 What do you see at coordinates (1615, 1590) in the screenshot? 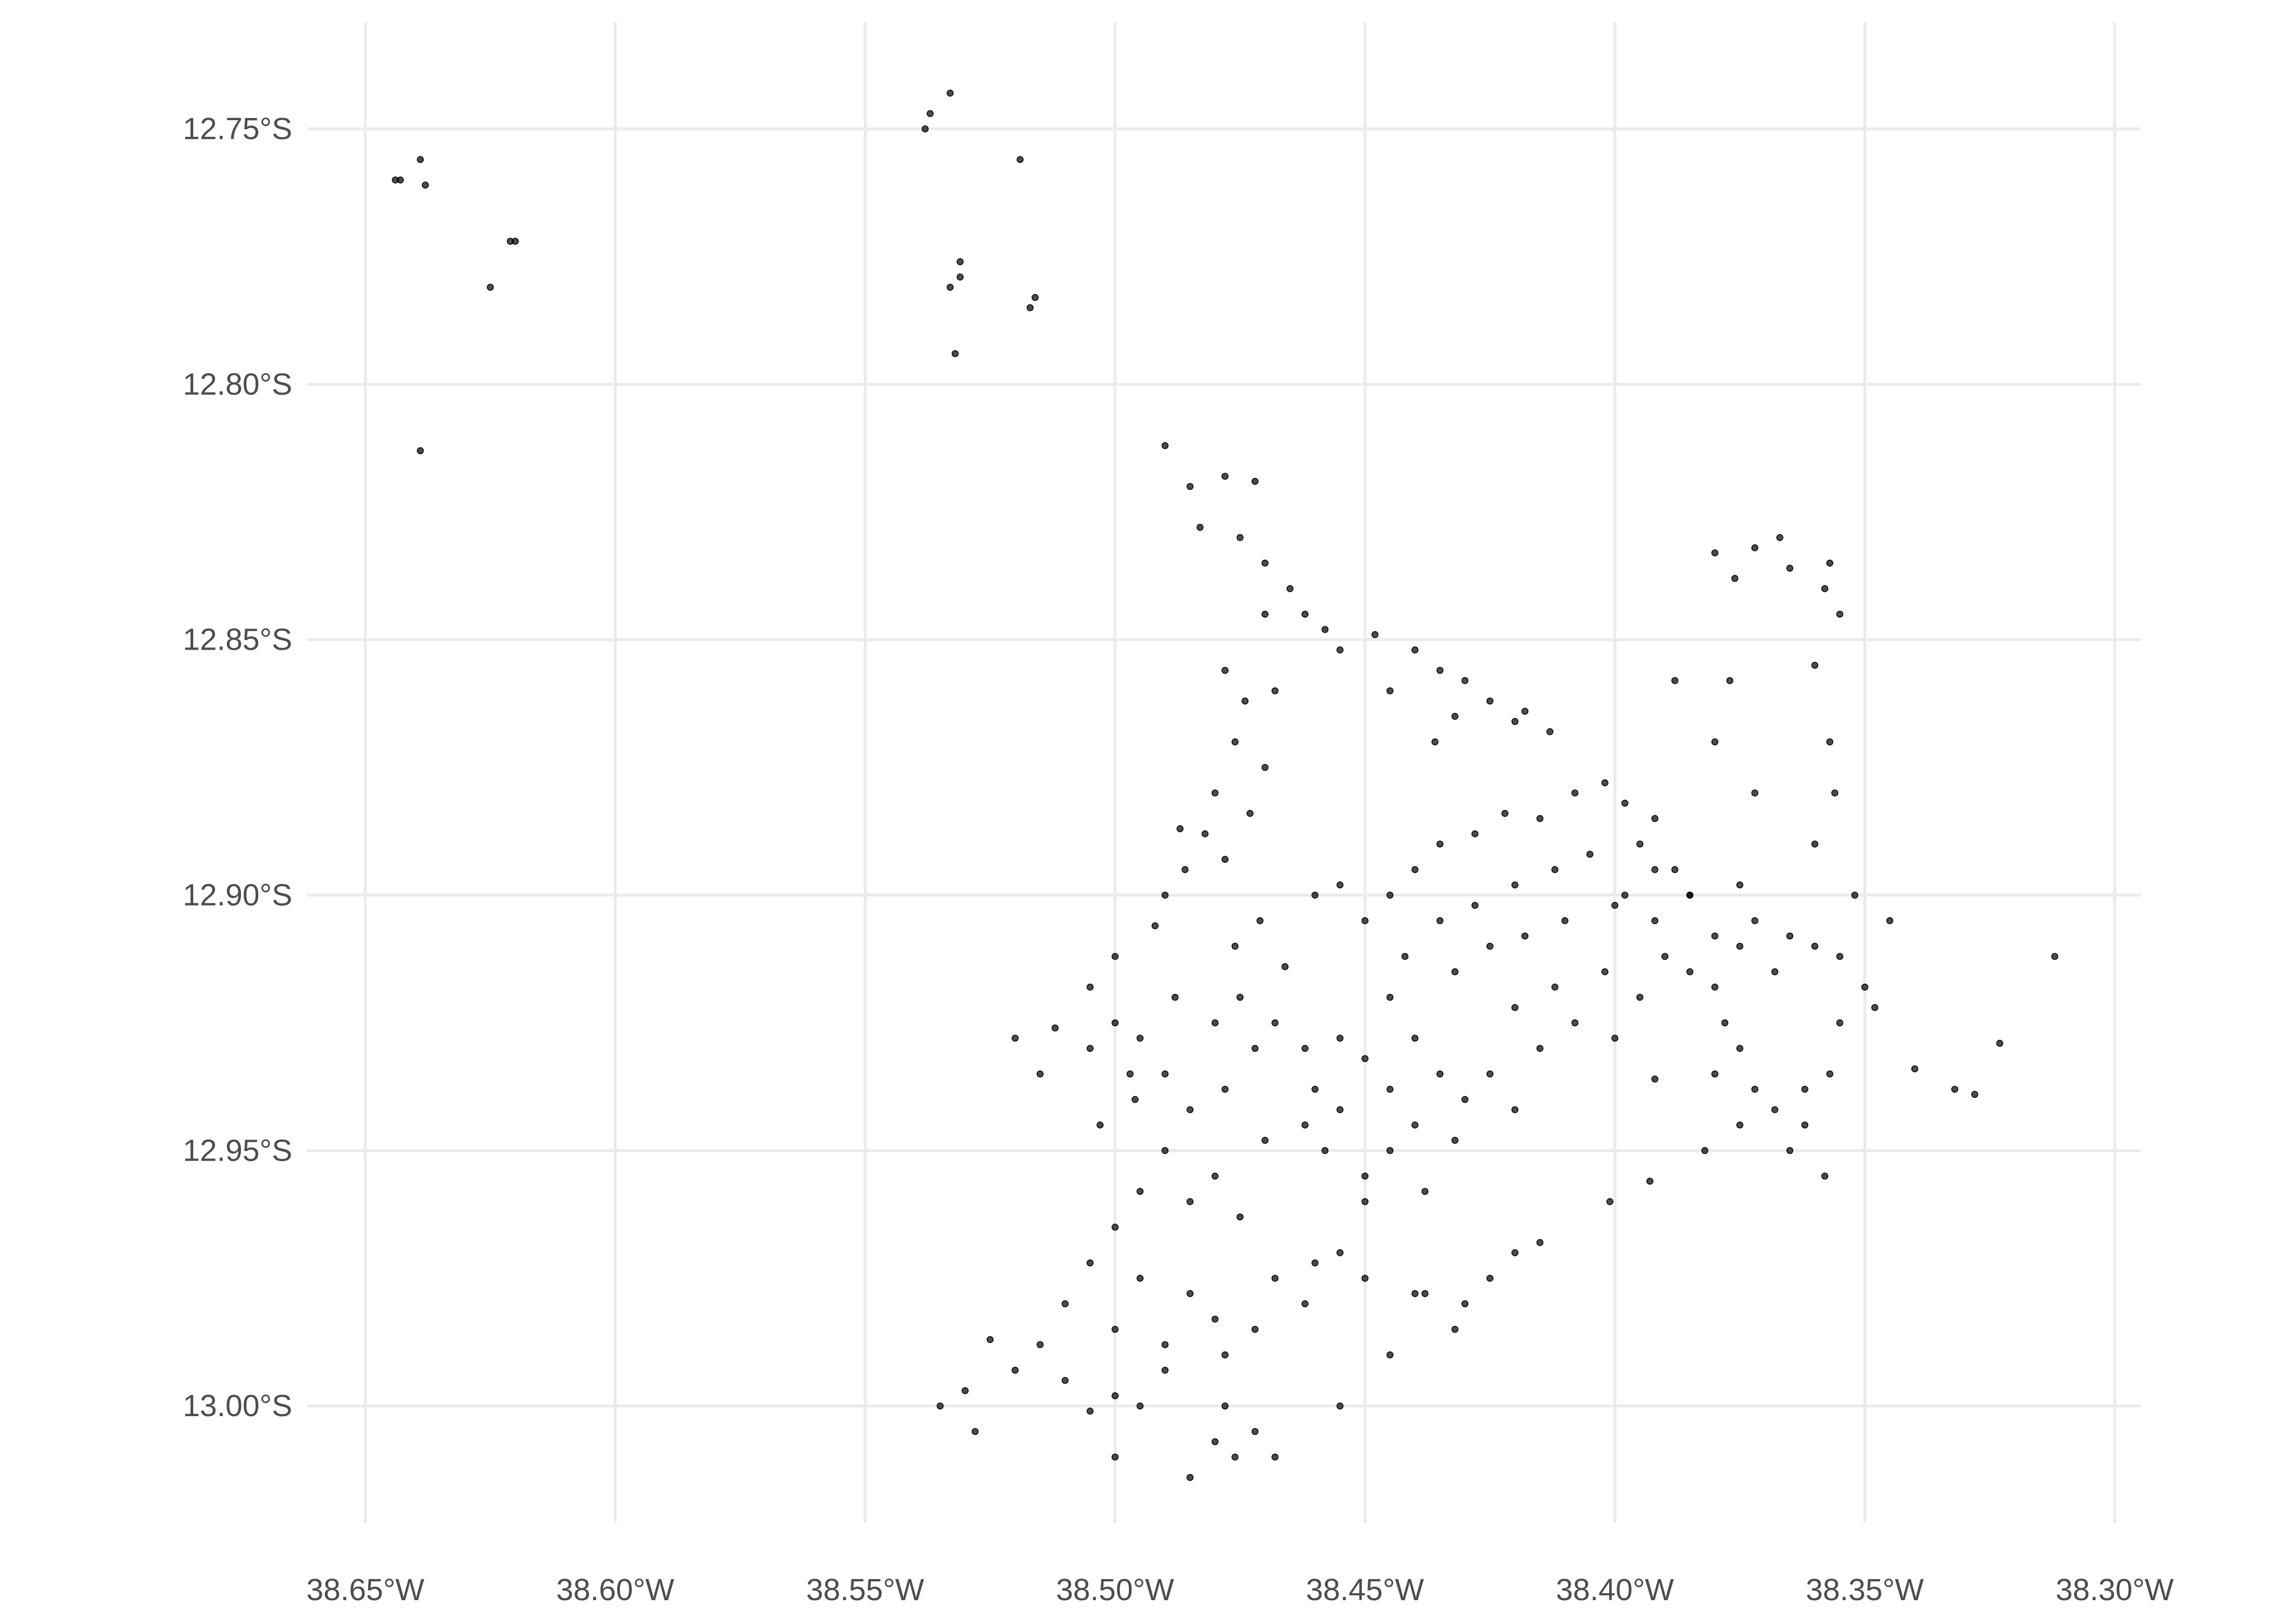
I see `x-tick-label: 38.40°W` at bounding box center [1615, 1590].